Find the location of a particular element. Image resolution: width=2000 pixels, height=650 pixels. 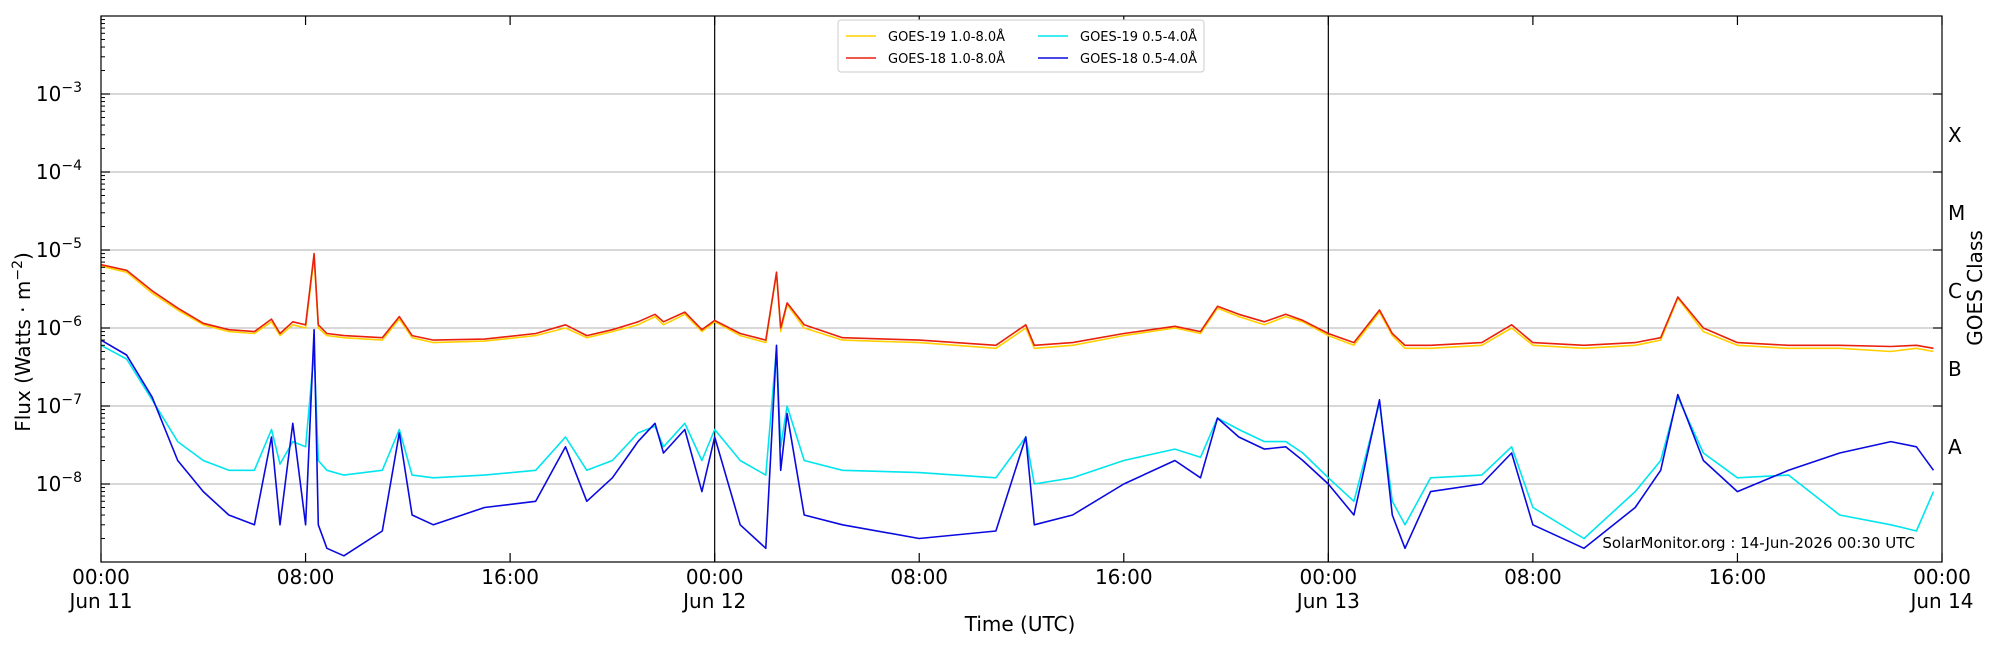

x-axis-title: Time (UTC) is located at coordinates (1020, 624).